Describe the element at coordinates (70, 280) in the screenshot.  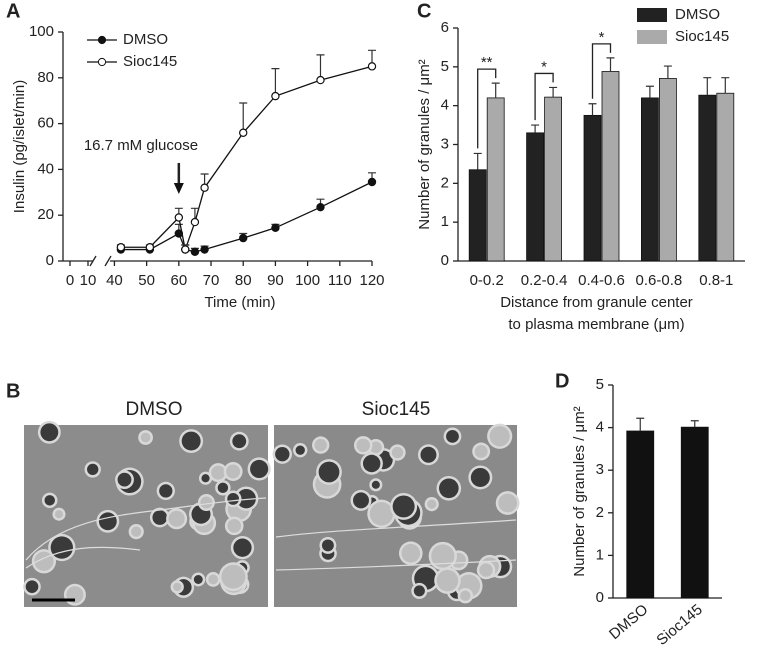
I see `x-tick-label: 0` at that location.